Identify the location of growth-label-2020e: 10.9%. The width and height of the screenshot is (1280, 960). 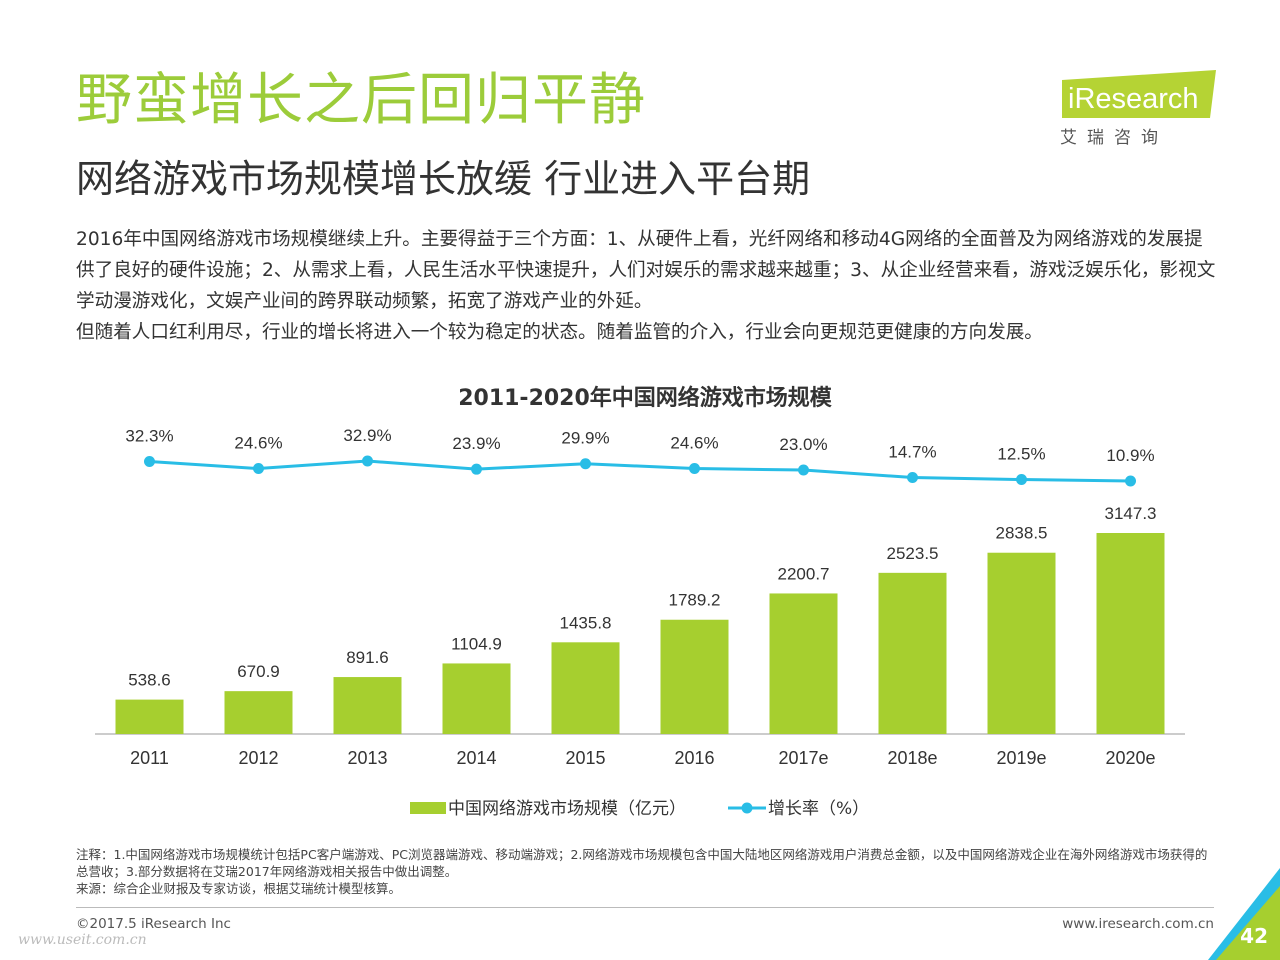
(1130, 455).